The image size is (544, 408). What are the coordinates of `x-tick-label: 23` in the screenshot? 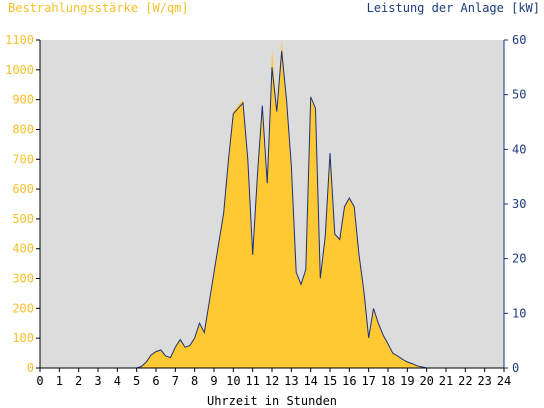 It's located at (484, 381).